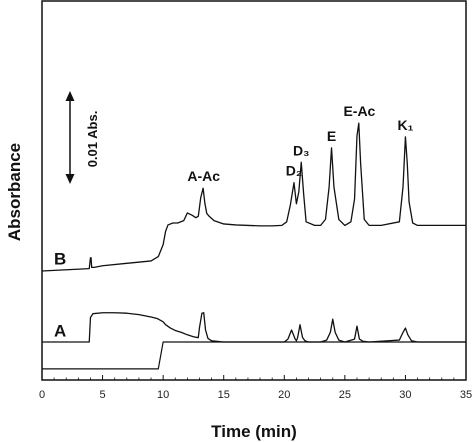 The height and width of the screenshot is (442, 474). I want to click on y-axis-label: Absorbance, so click(14, 192).